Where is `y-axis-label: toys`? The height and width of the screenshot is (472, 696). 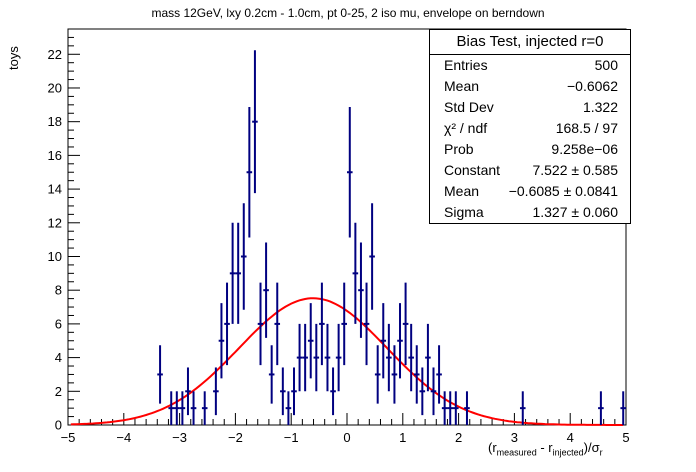
y-axis-label: toys is located at coordinates (13, 58).